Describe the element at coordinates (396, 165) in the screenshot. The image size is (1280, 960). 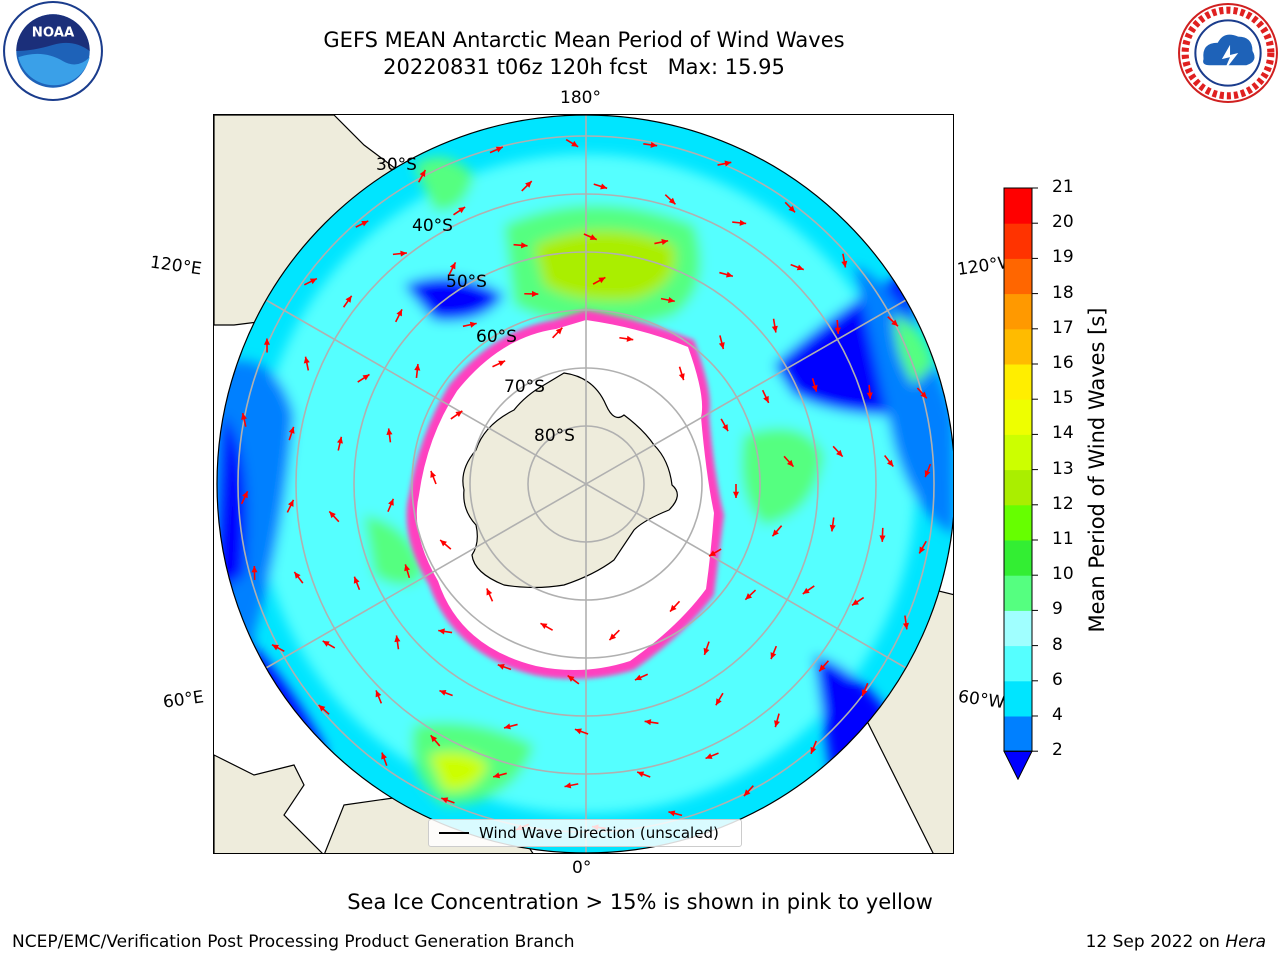
I see `svg-text: 30°S` at that location.